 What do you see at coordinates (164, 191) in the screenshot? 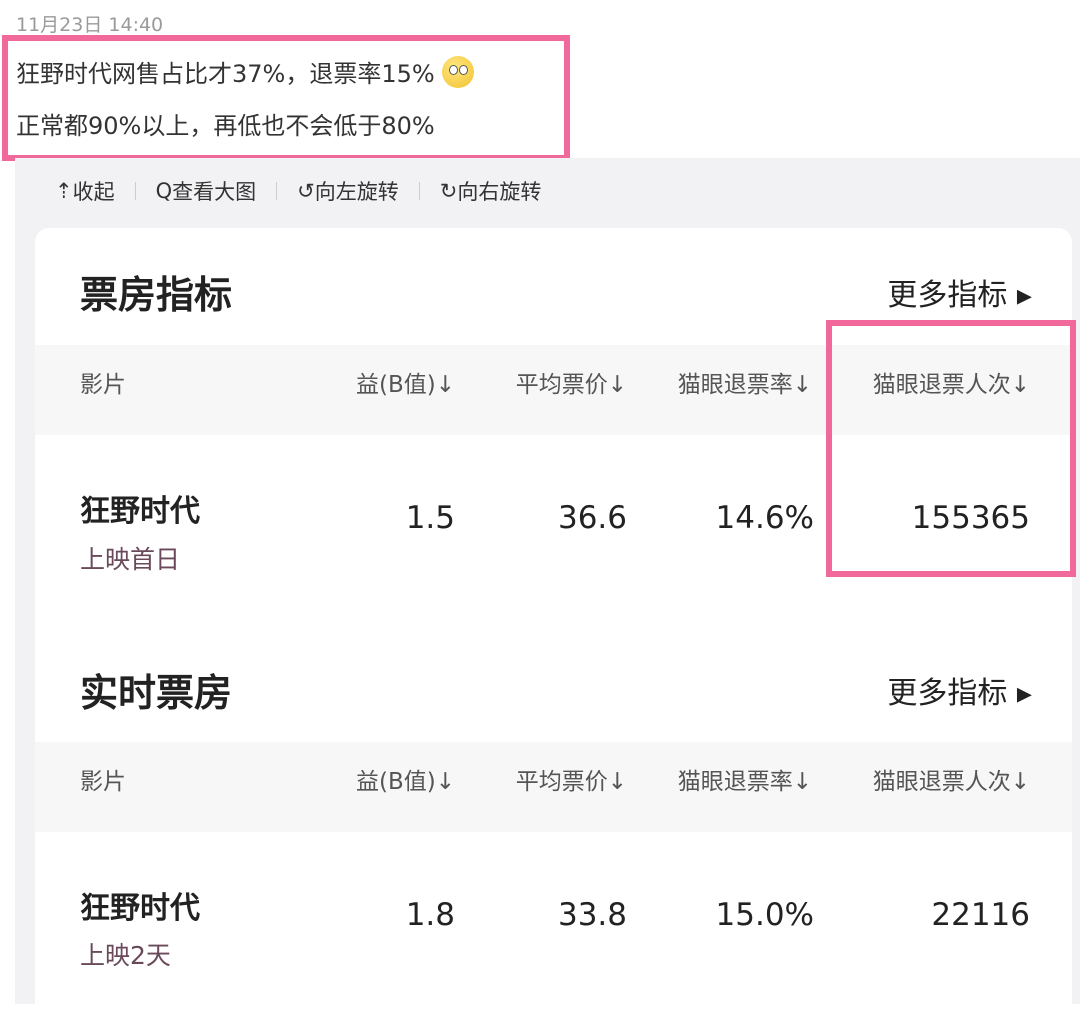
I see `search-icon: Q` at bounding box center [164, 191].